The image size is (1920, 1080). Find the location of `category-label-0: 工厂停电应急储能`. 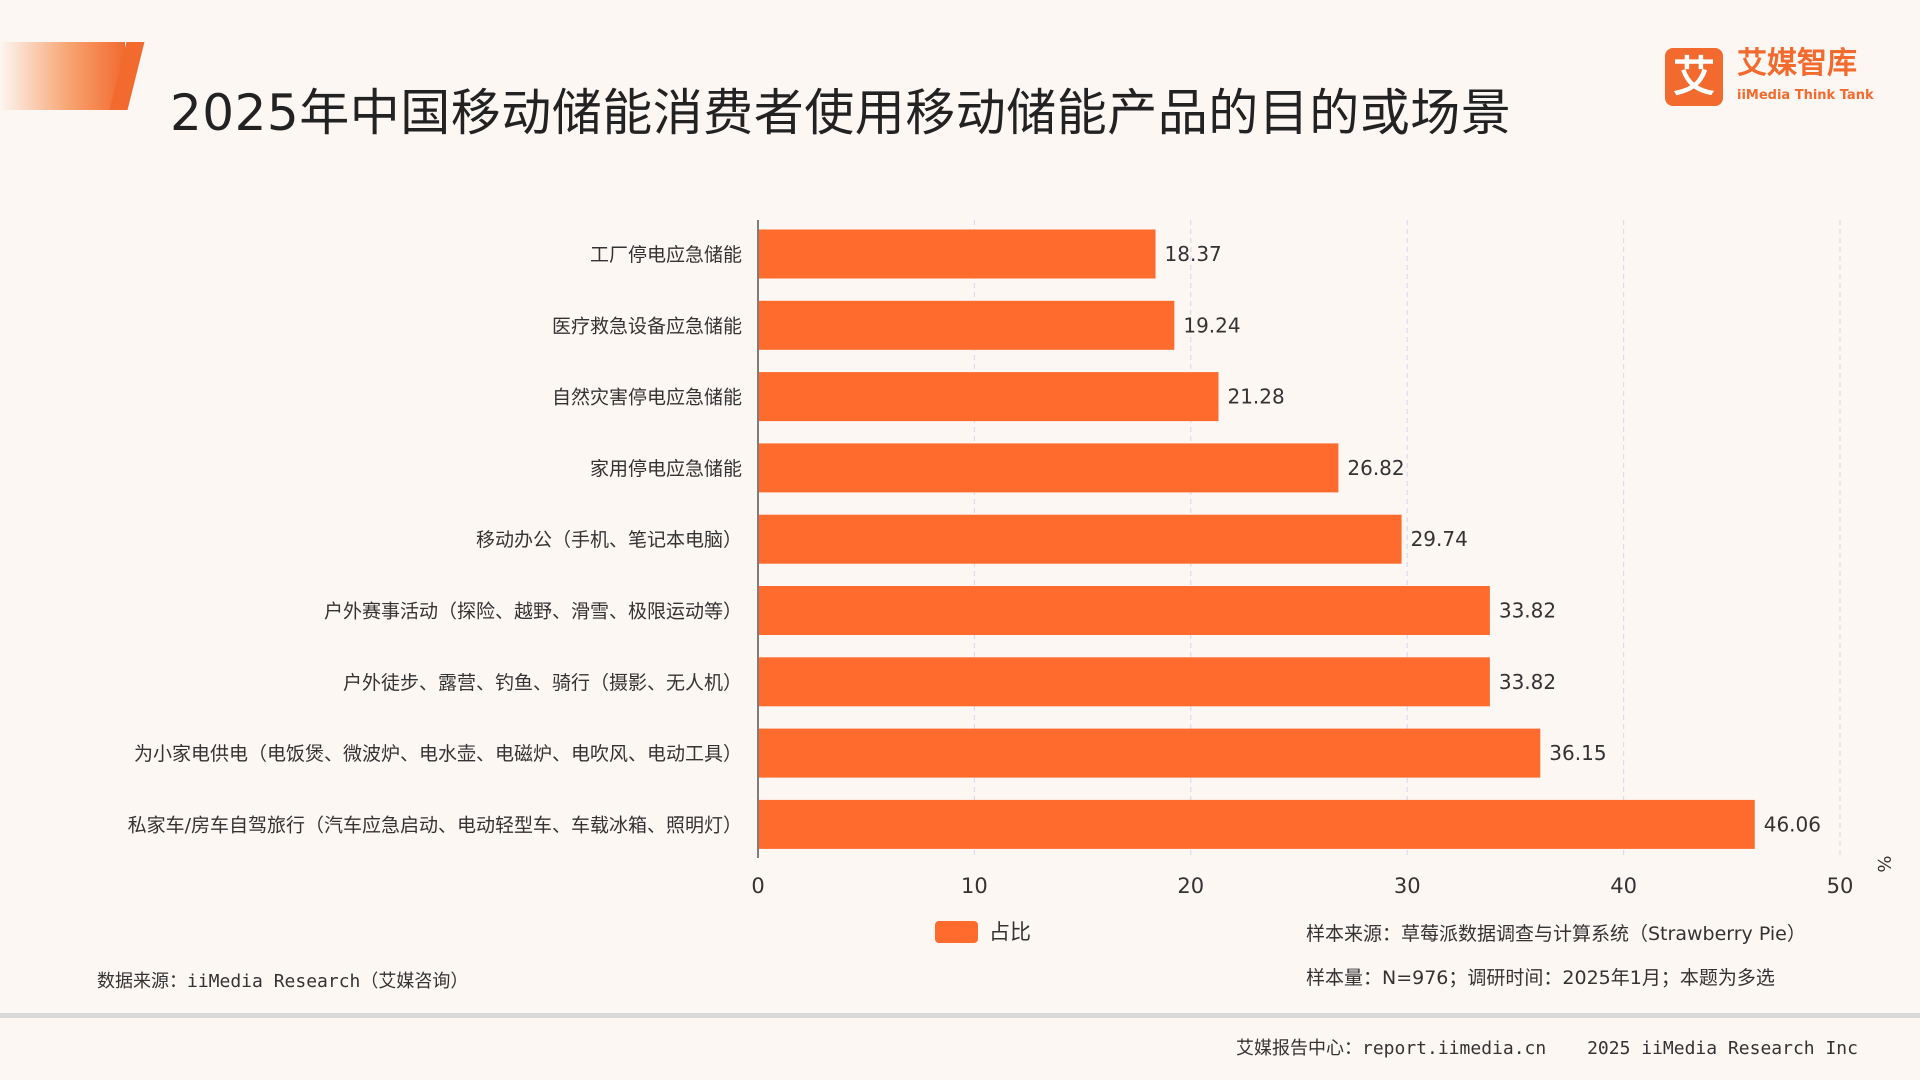

category-label-0: 工厂停电应急储能 is located at coordinates (666, 255).